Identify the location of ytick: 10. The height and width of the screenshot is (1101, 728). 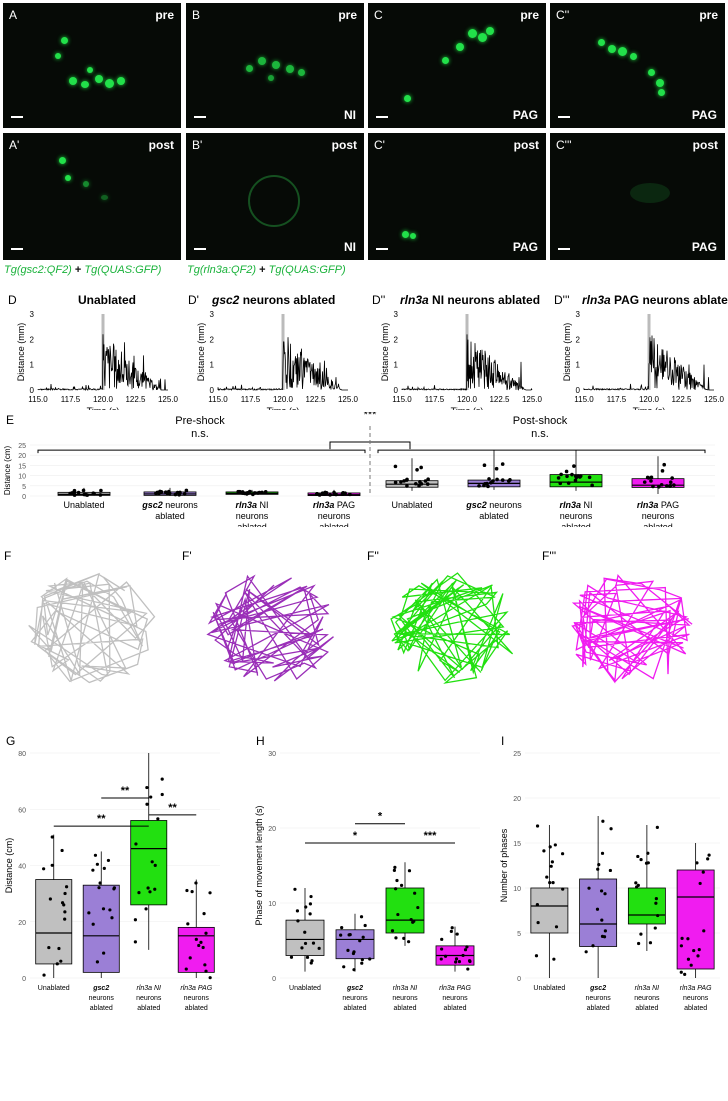
(22, 477).